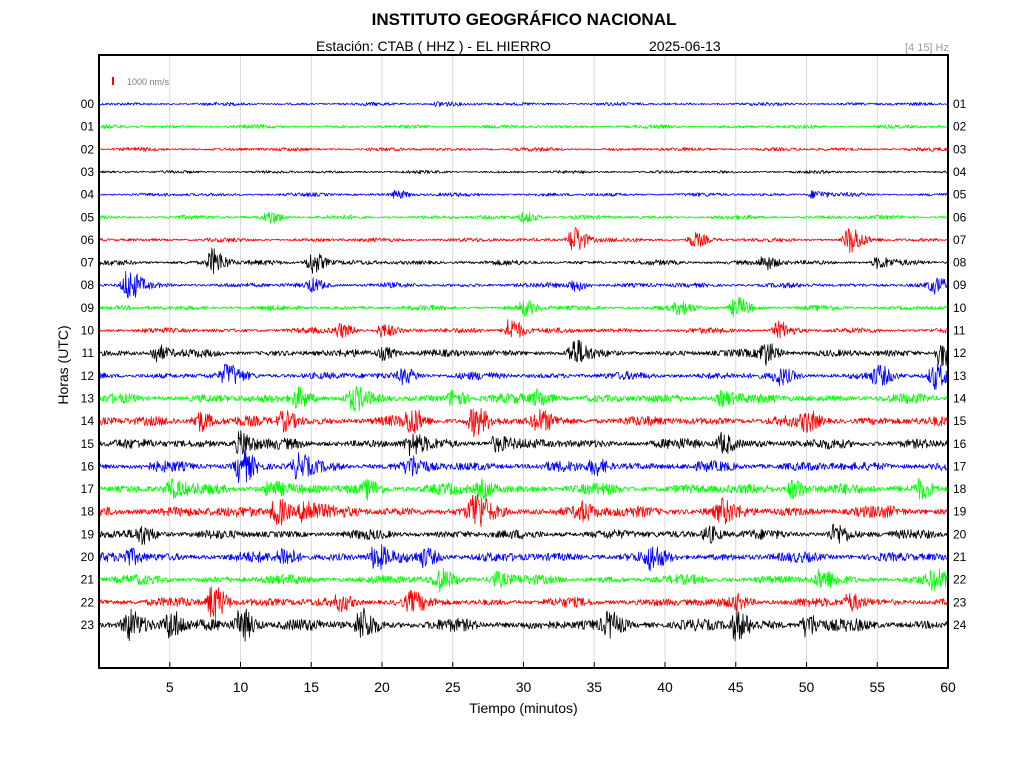 The width and height of the screenshot is (1024, 768). I want to click on scale-label: 1000 nm/s, so click(148, 82).